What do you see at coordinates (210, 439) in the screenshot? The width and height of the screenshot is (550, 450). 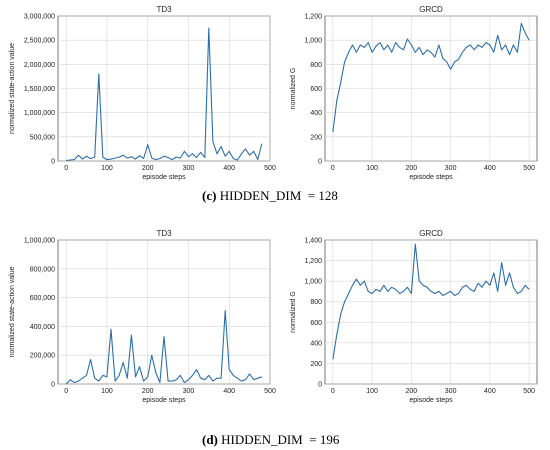 I see `caption-d-tag: (d)` at bounding box center [210, 439].